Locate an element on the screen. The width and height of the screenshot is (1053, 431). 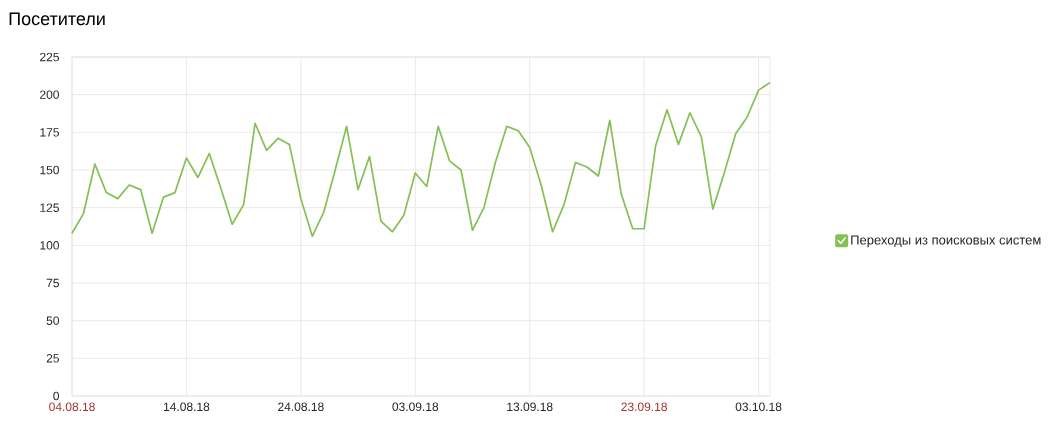
y-tick-label: 50 is located at coordinates (53, 320).